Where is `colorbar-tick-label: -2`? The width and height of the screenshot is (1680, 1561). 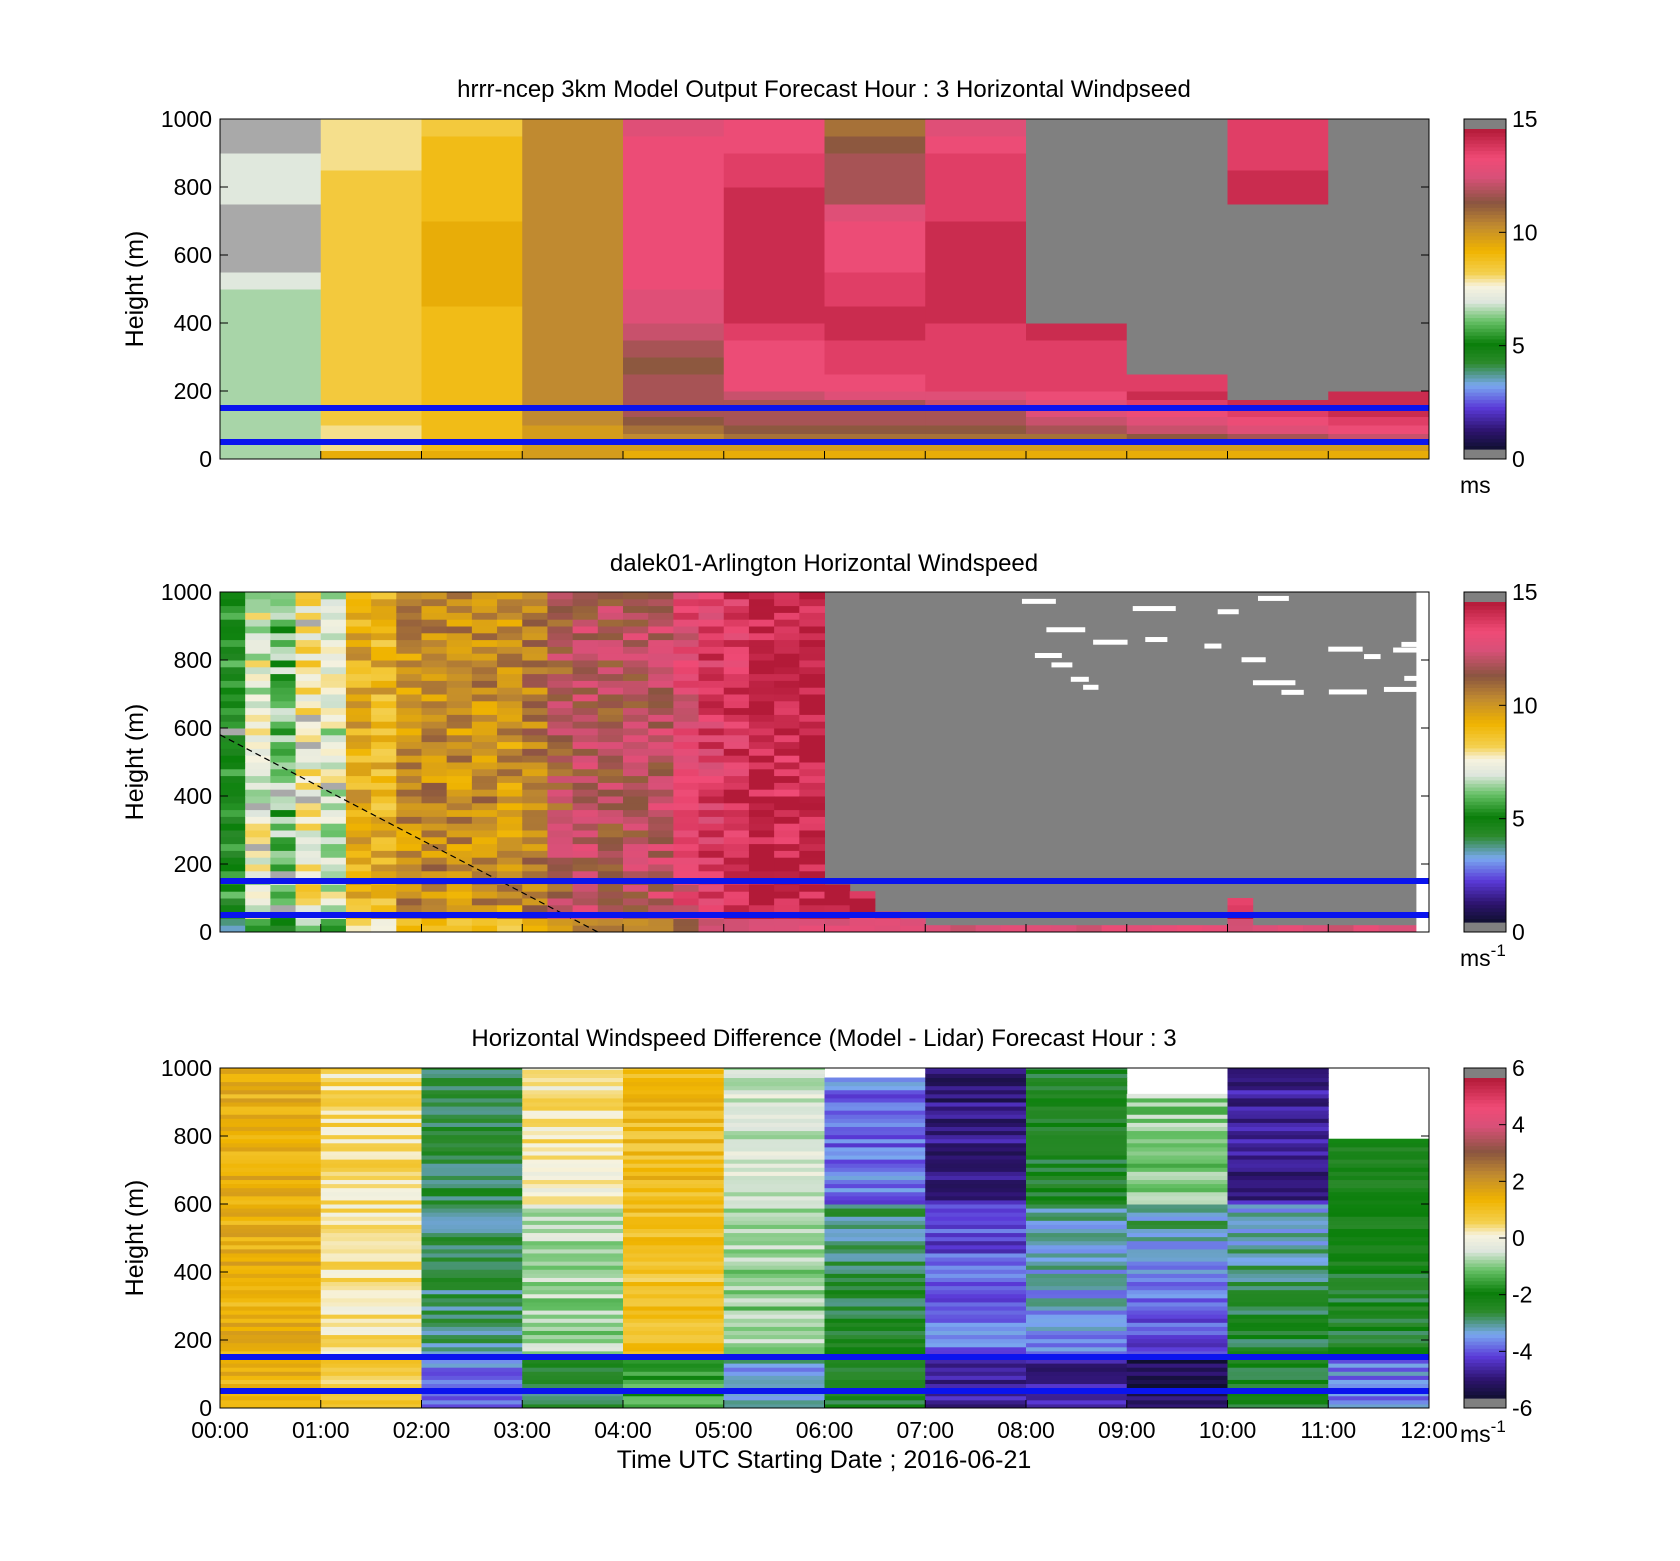
colorbar-tick-label: -2 is located at coordinates (1522, 1295).